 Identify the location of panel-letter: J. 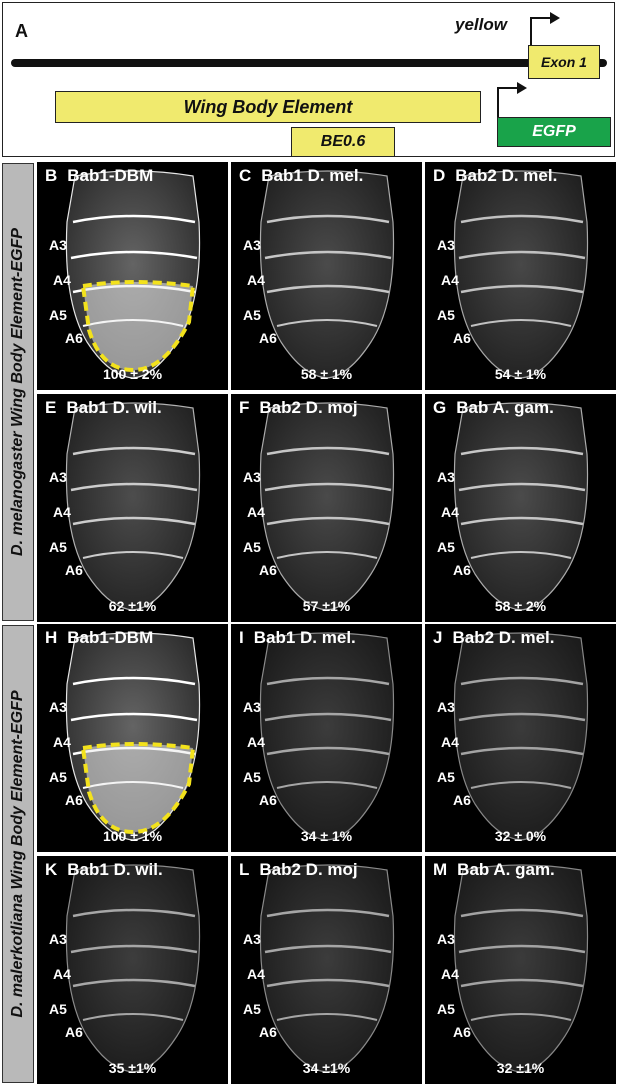
(438, 637).